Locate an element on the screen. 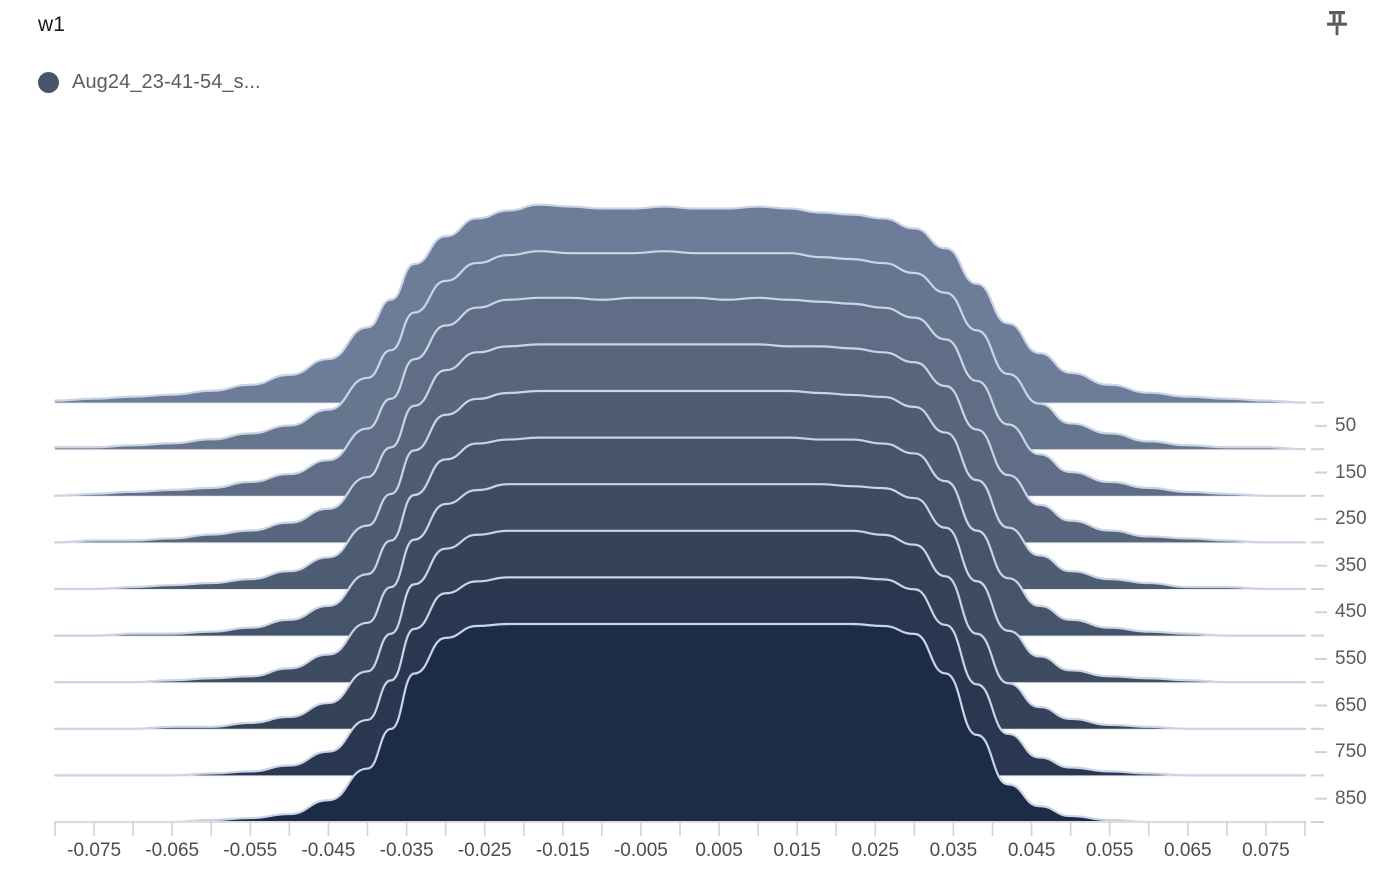 The image size is (1398, 892). x-axis-tick-label: -0.055 is located at coordinates (250, 850).